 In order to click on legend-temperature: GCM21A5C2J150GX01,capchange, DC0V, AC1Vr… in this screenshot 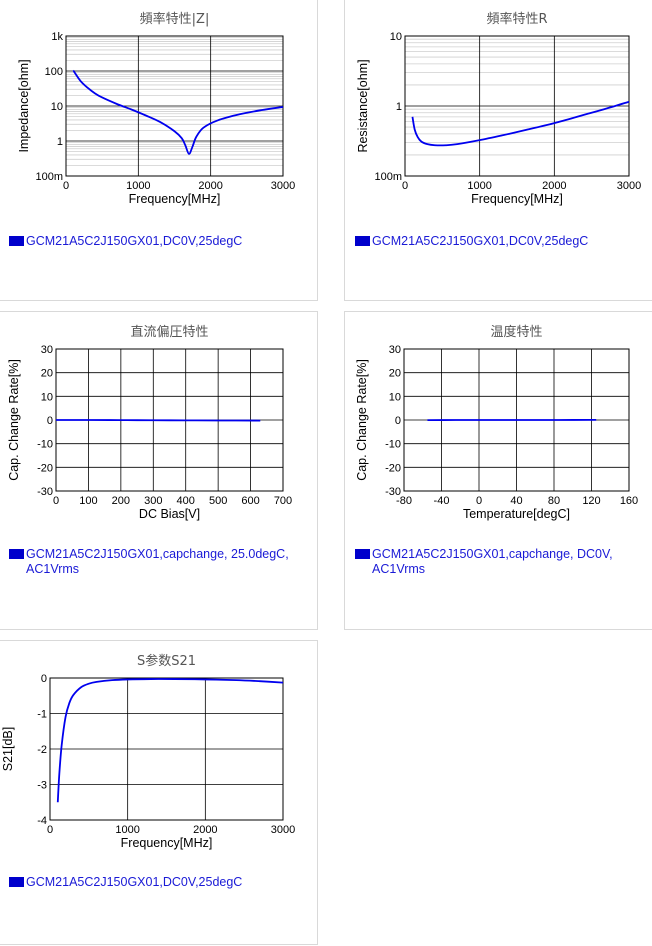, I will do `click(503, 562)`.